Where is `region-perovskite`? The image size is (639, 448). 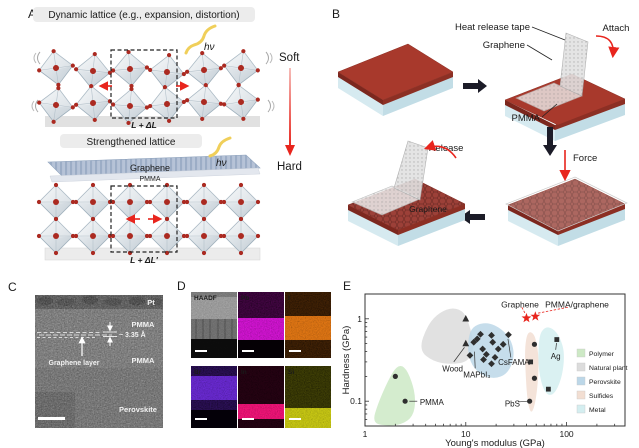
region-perovskite is located at coordinates (491, 350).